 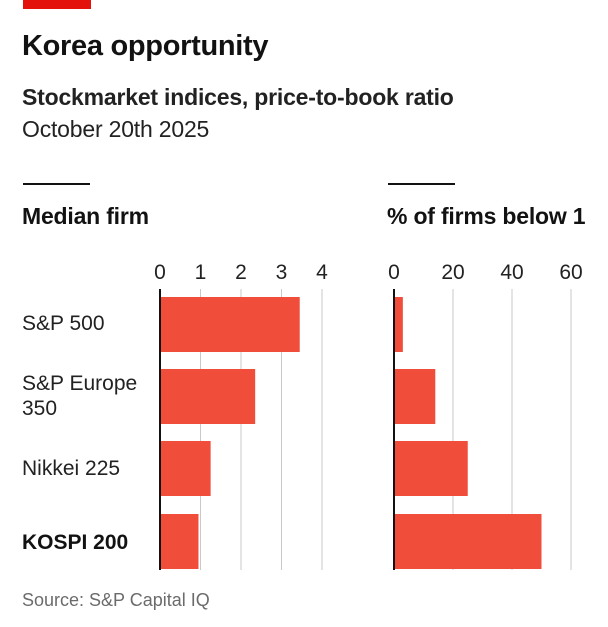 What do you see at coordinates (80, 396) in the screenshot?
I see `row-label-sp-europe-350: S&P Europe 350` at bounding box center [80, 396].